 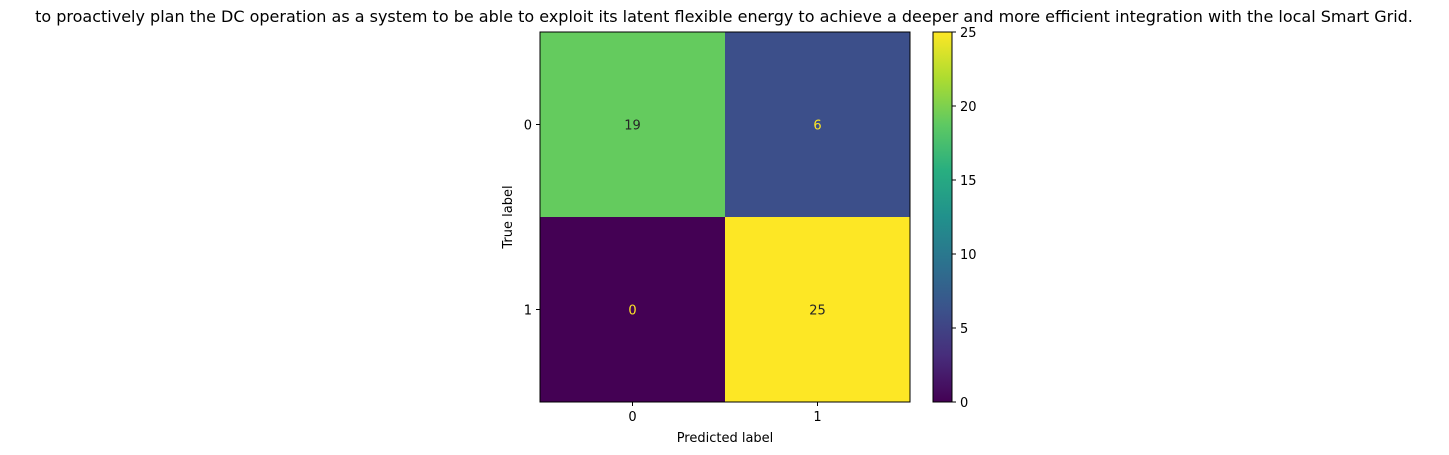 I want to click on cell-value-0-1: 6, so click(x=817, y=126).